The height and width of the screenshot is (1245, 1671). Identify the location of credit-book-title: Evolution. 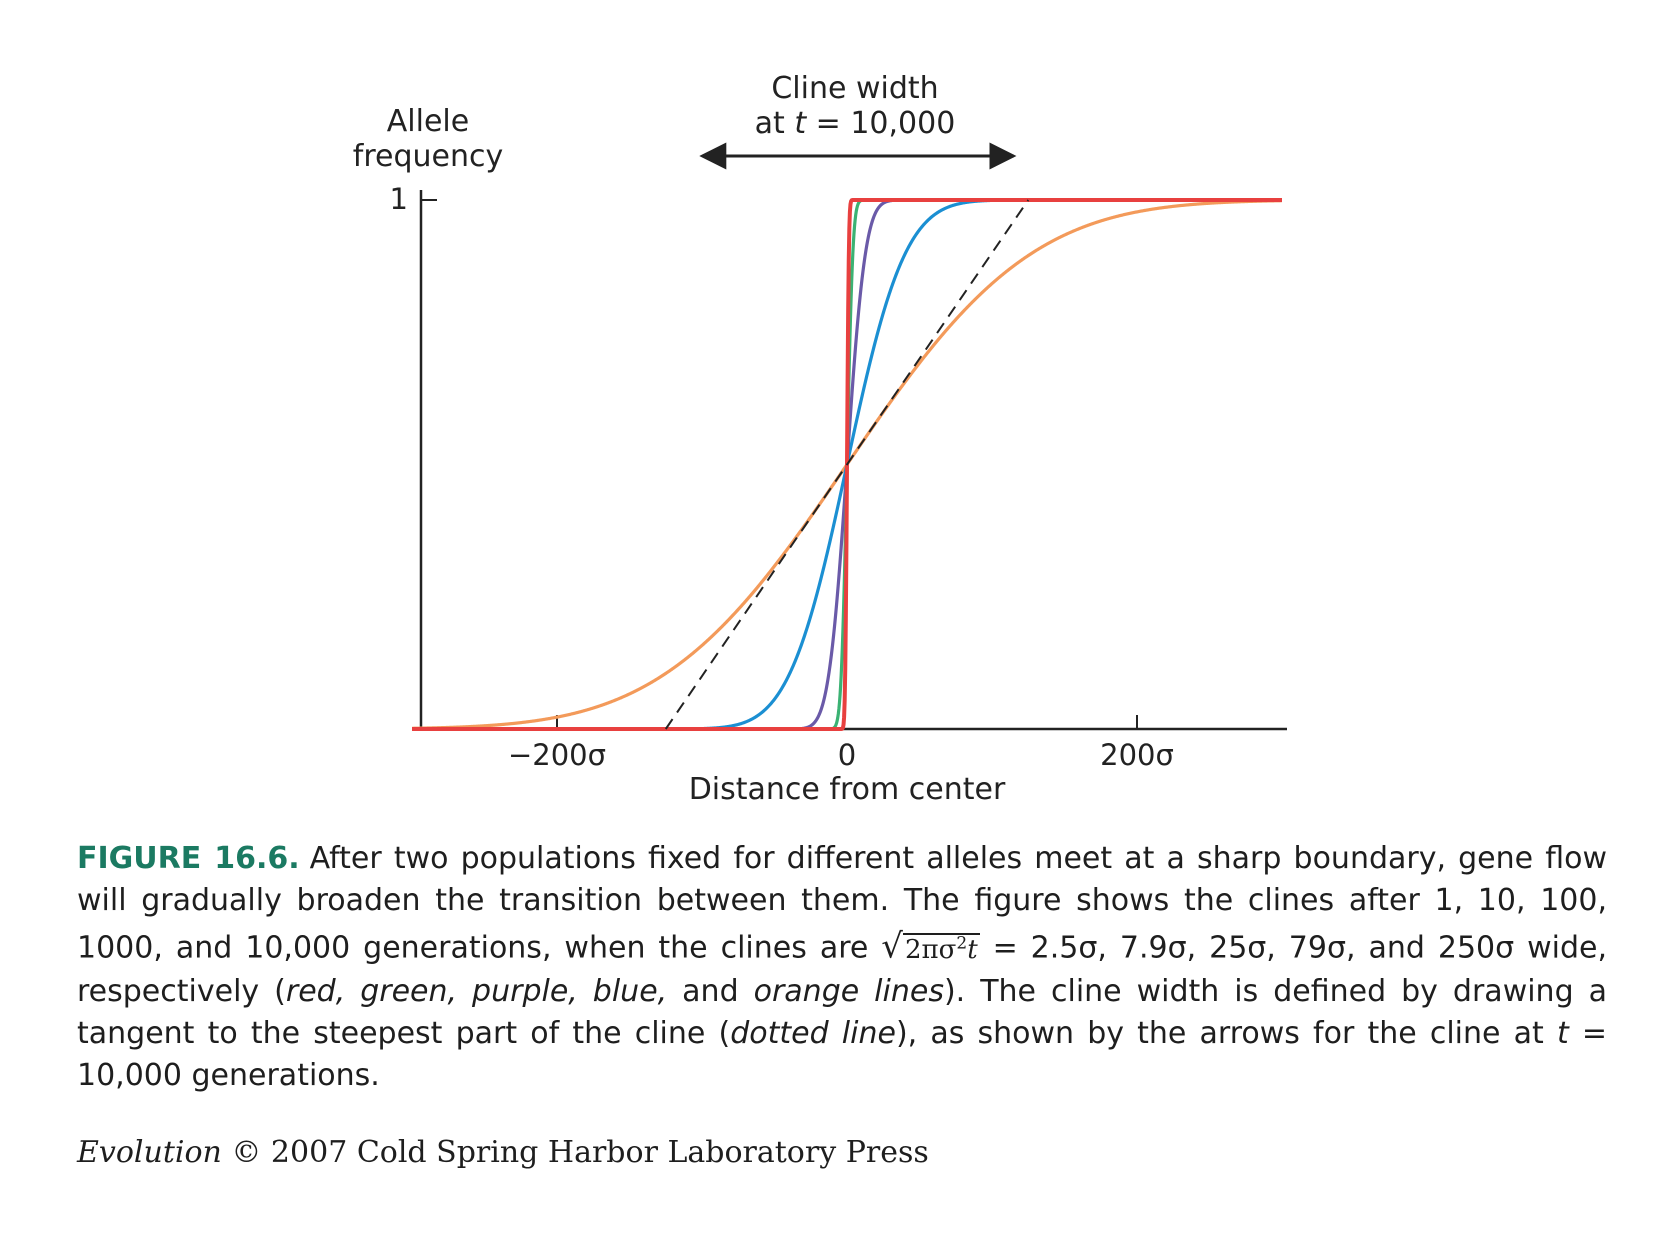
(149, 1152).